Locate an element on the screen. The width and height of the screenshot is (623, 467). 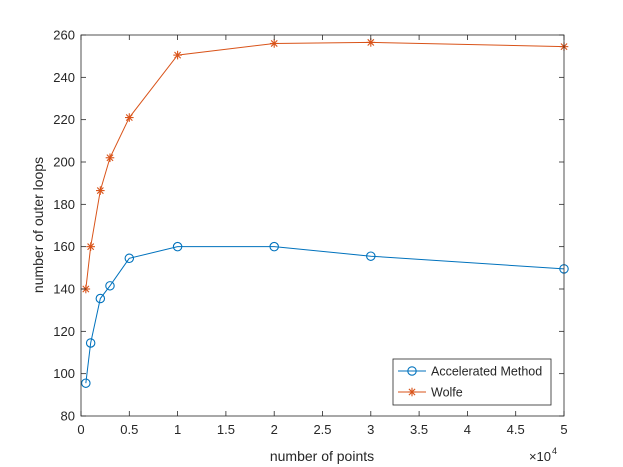
data-point-1-4-d2 is located at coordinates (129, 118).